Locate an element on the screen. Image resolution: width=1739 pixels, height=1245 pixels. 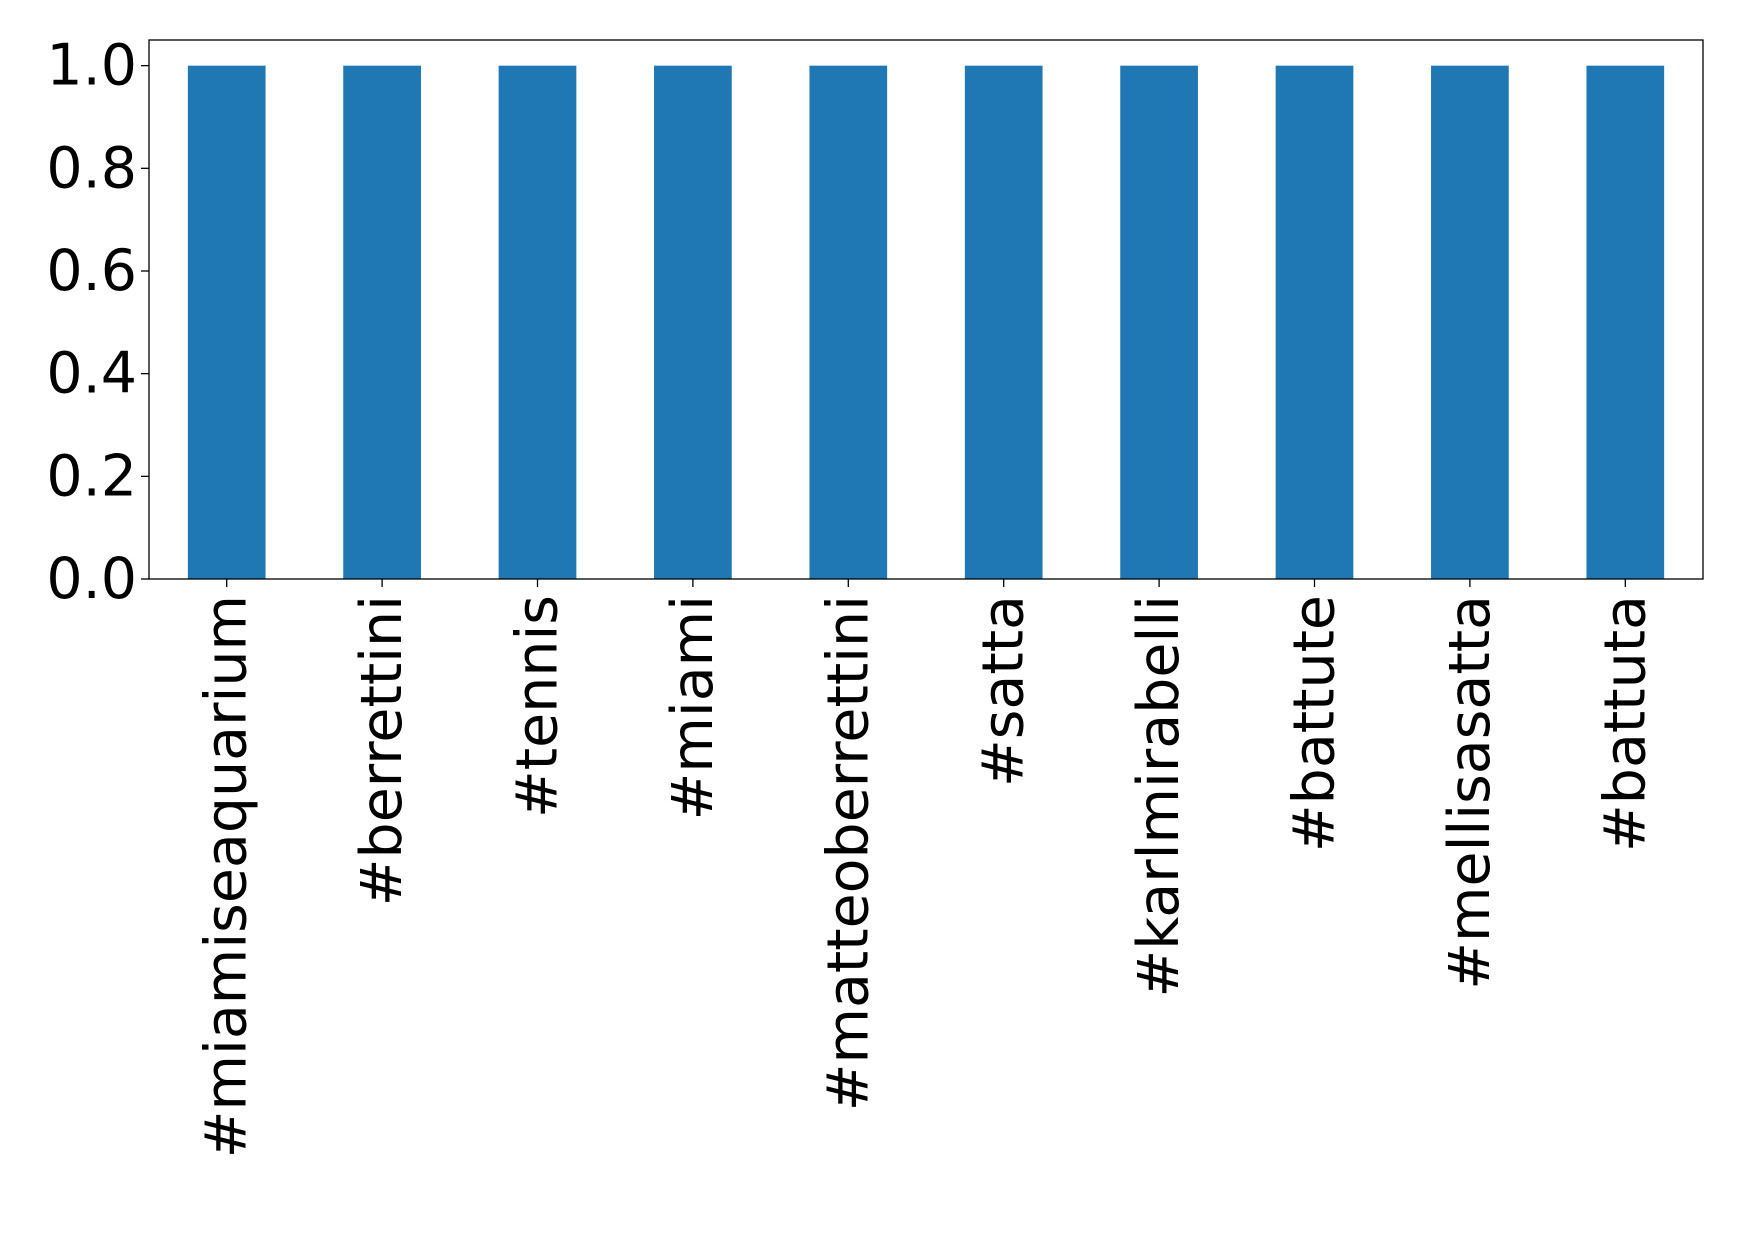
x-tick-label: #battuta is located at coordinates (1625, 723).